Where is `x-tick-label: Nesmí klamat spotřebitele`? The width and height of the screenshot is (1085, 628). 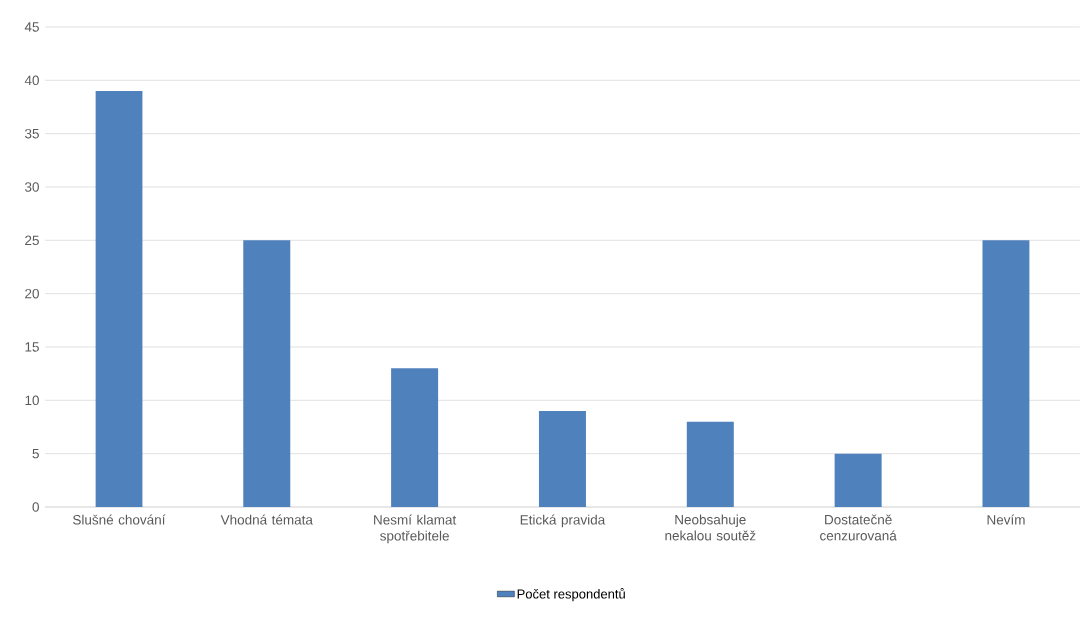
x-tick-label: Nesmí klamat spotřebitele is located at coordinates (415, 529).